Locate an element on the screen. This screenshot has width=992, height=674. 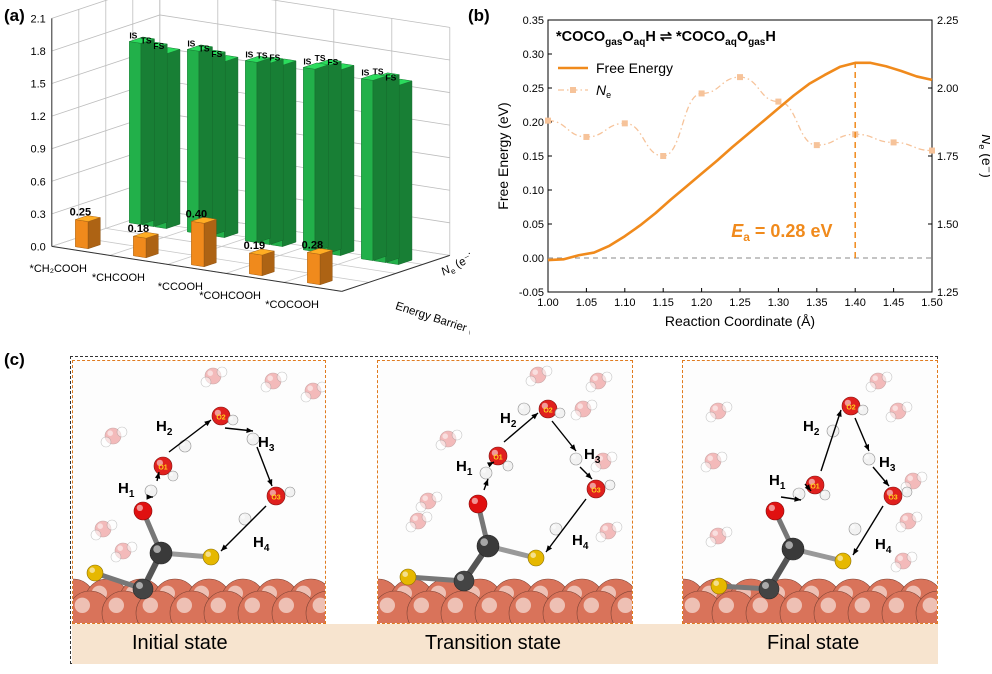
carbon-atom-body is located at coordinates (488, 546).